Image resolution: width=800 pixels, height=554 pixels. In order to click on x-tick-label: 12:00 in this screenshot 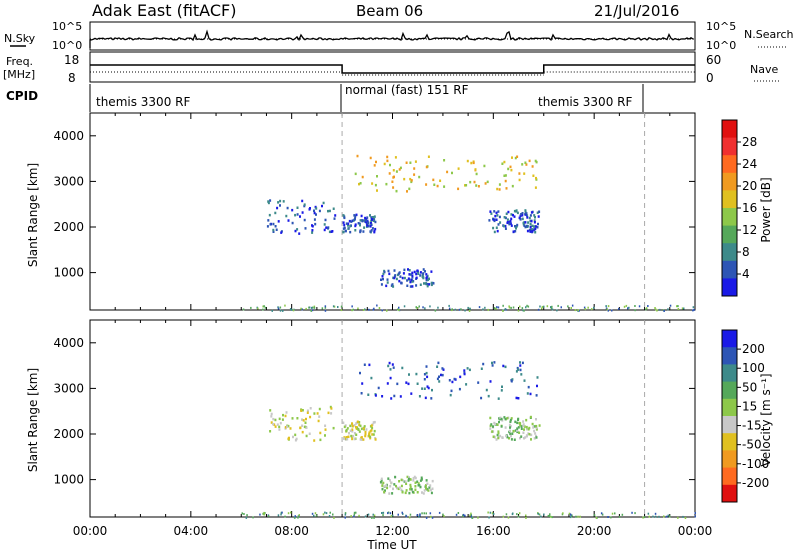, I will do `click(392, 531)`.